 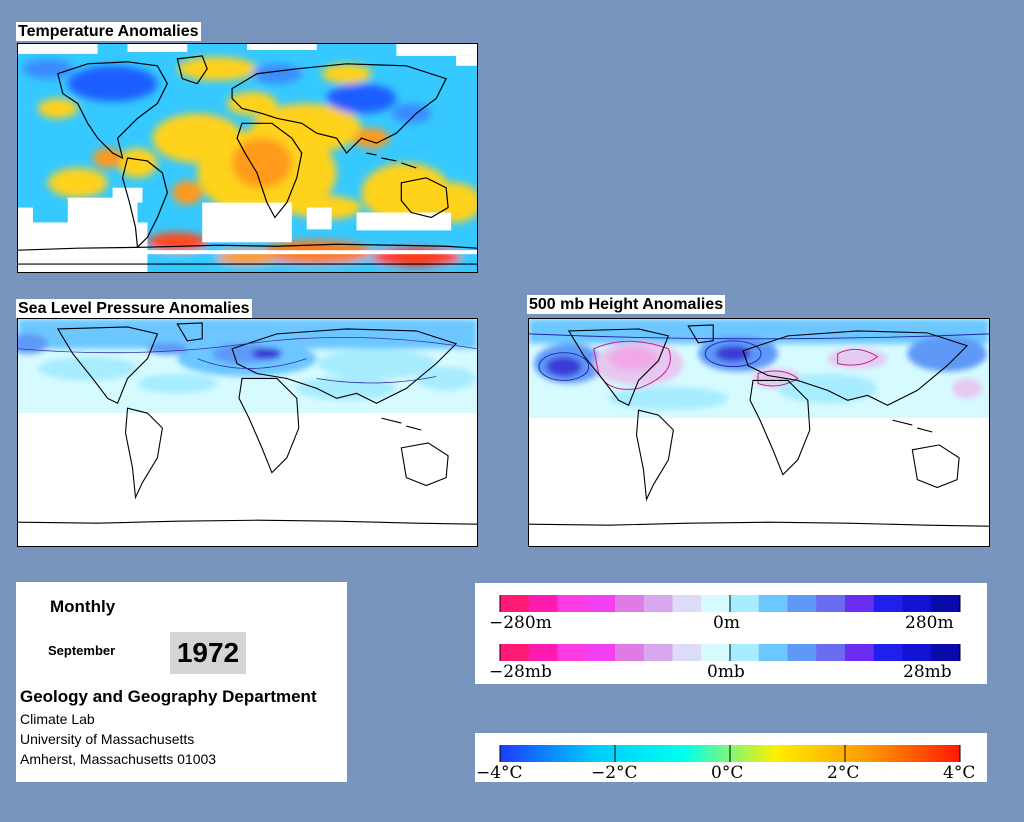 I want to click on pressure-max-tick: 28mb, so click(x=927, y=672).